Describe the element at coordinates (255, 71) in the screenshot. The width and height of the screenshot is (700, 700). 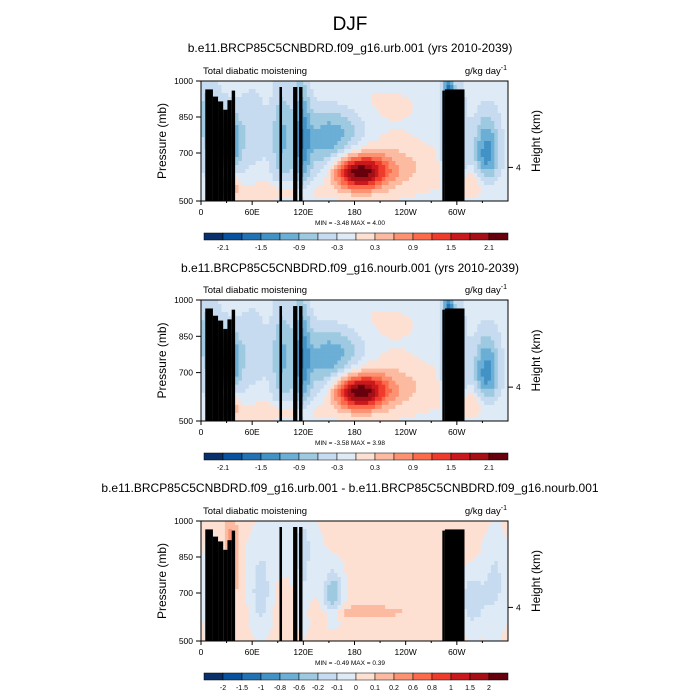
I see `left-string: Total diabatic moistening` at that location.